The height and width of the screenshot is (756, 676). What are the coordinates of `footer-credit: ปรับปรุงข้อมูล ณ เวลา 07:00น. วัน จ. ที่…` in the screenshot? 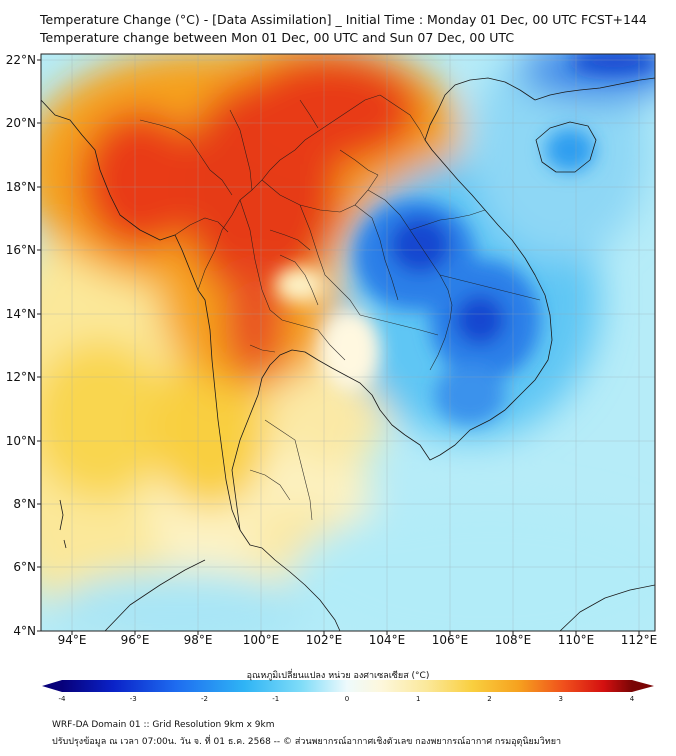 It's located at (307, 742).